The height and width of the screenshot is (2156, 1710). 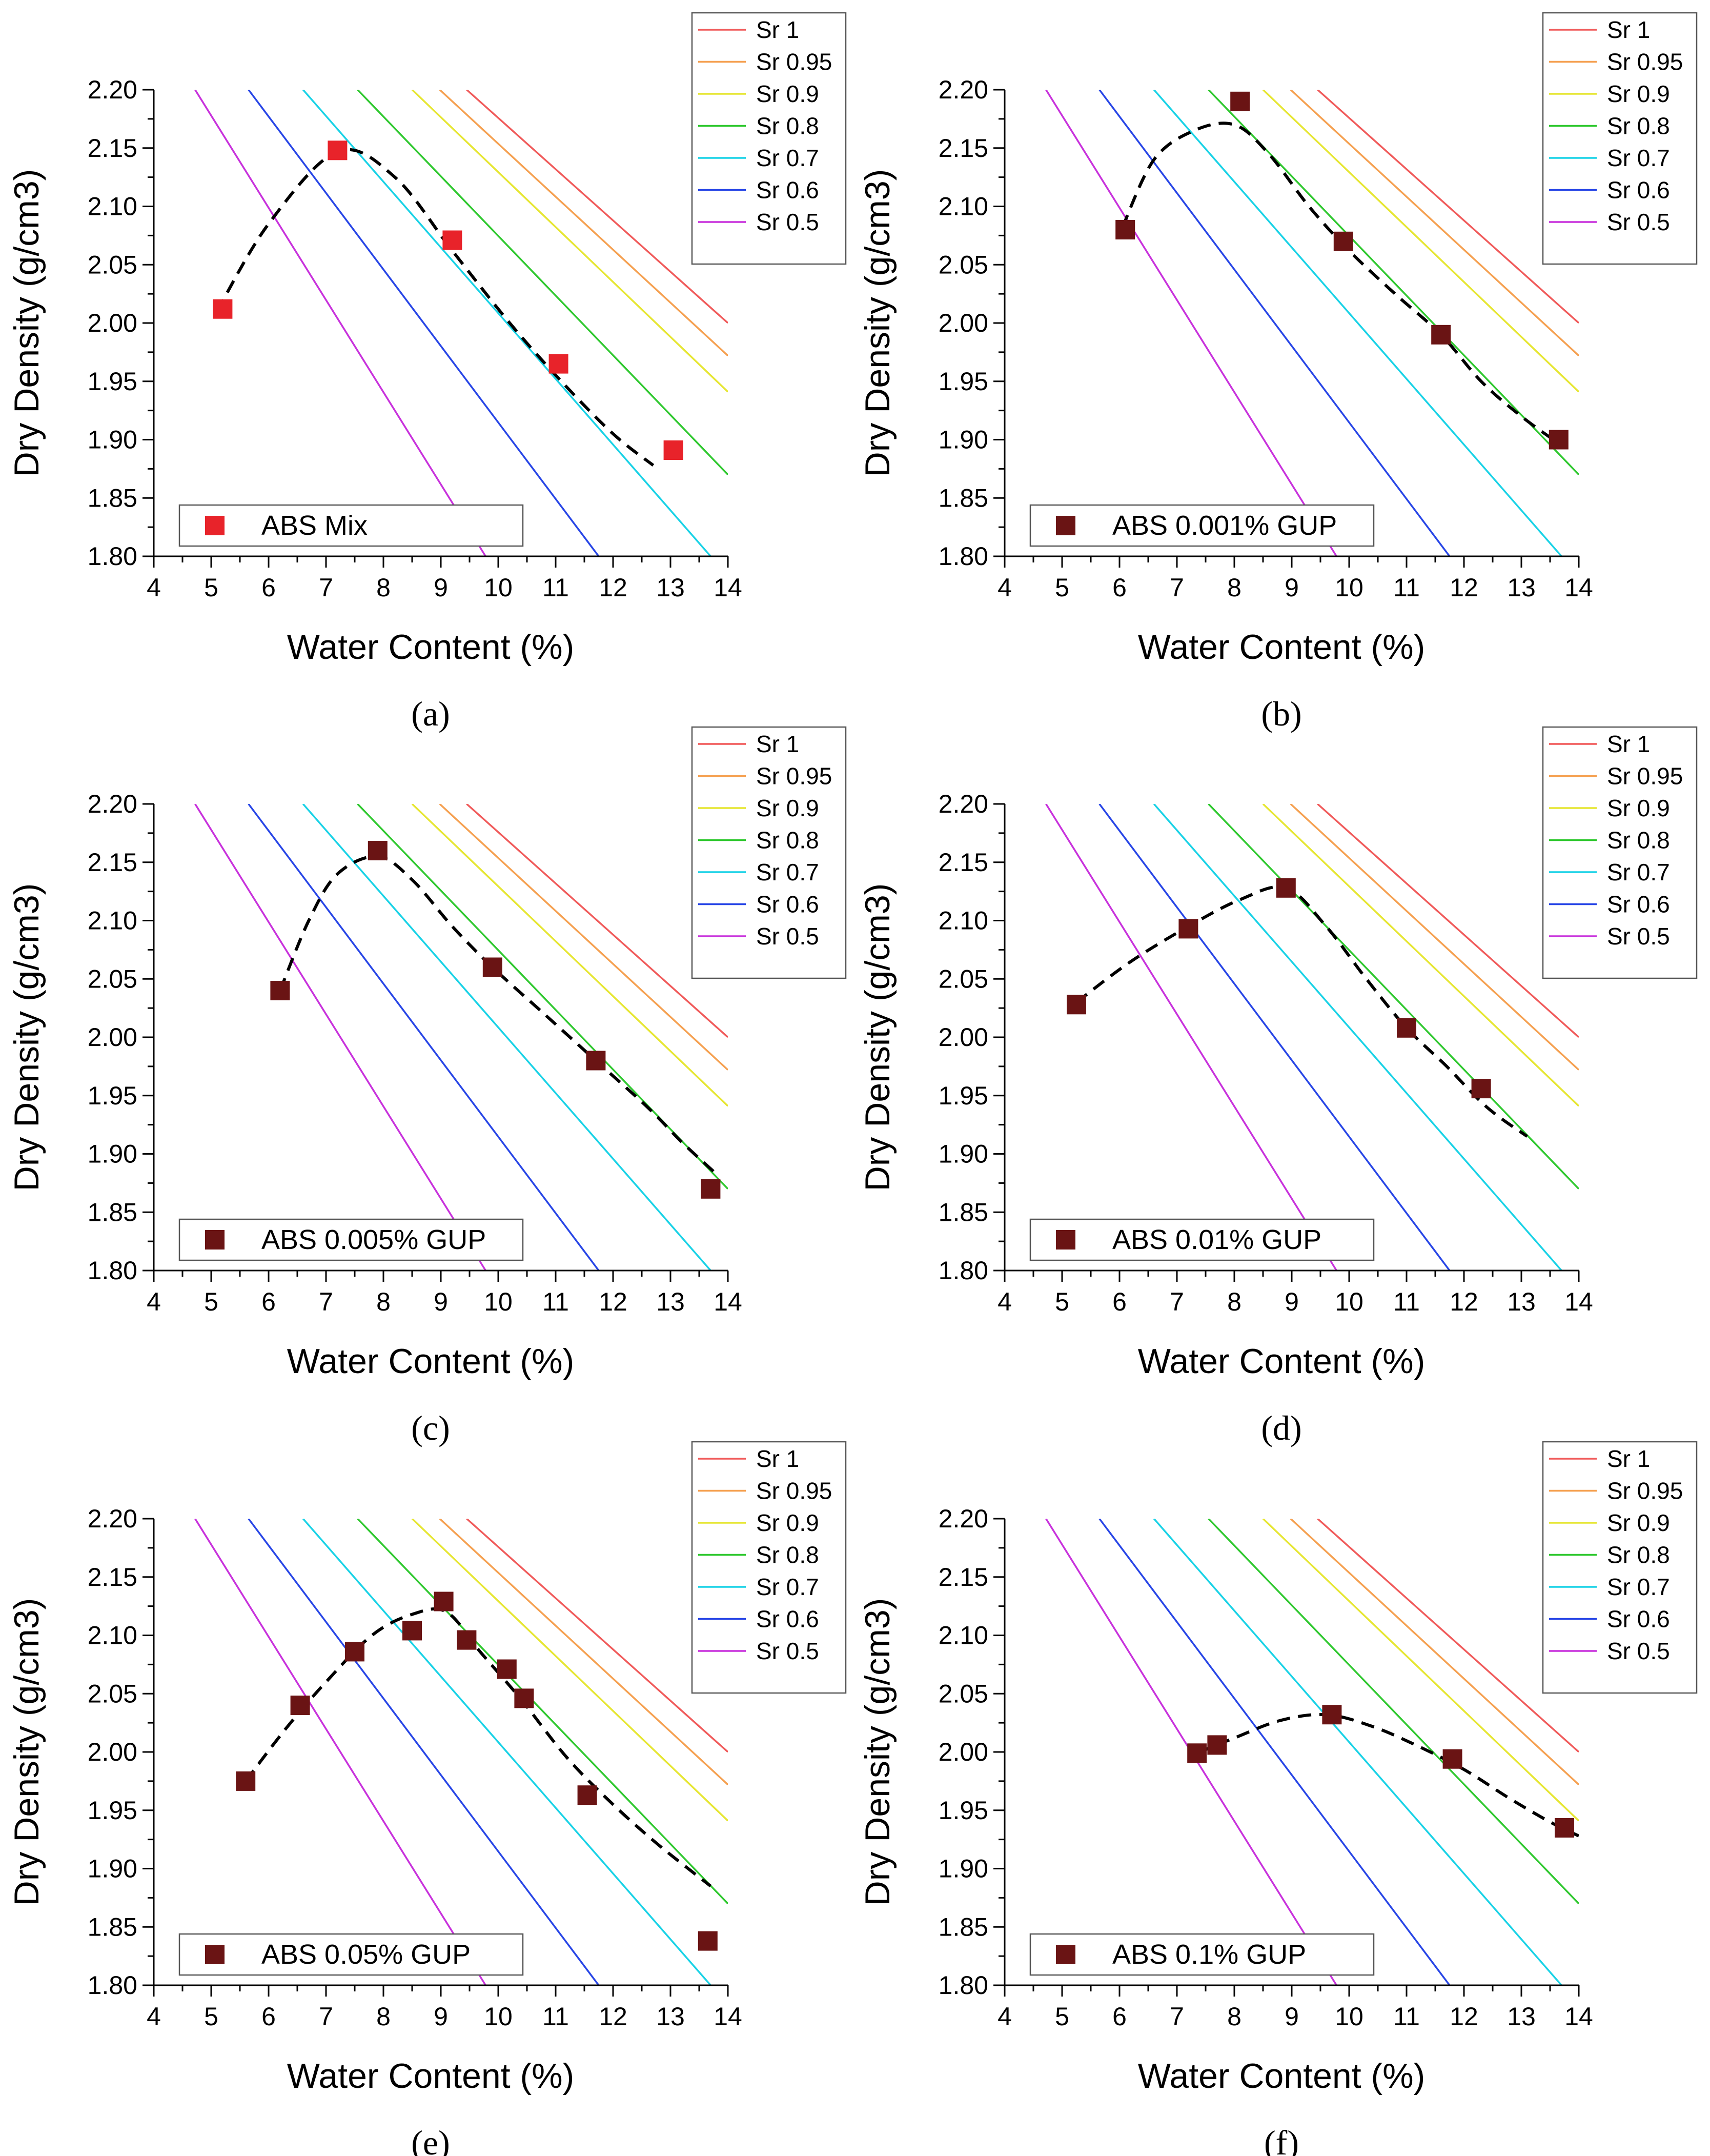 What do you see at coordinates (1217, 1239) in the screenshot?
I see `series-legend-label: ABS 0.01% GUP` at bounding box center [1217, 1239].